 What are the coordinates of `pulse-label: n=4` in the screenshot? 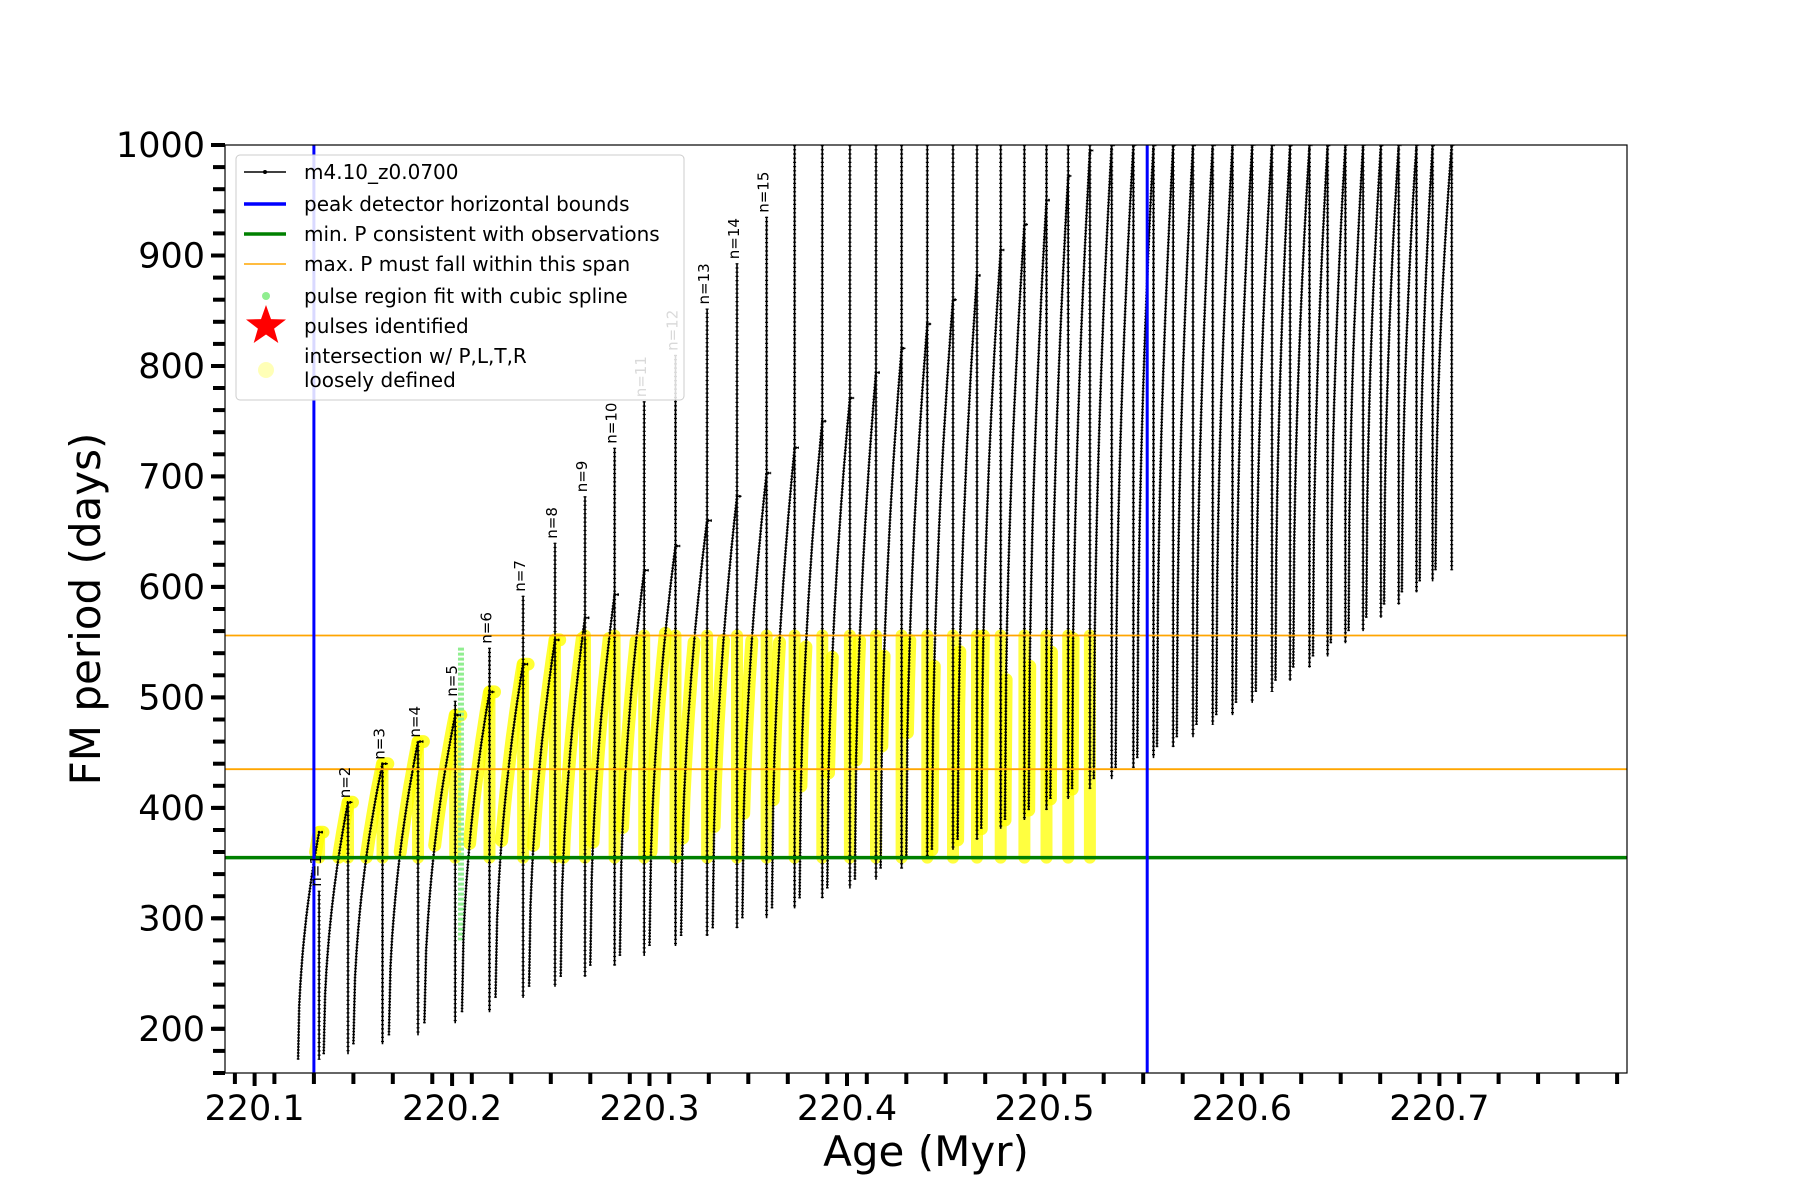 It's located at (415, 722).